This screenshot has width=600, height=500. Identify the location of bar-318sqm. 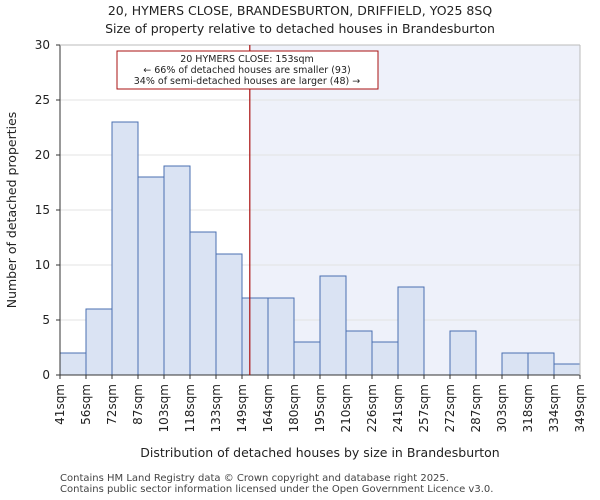
(541, 364).